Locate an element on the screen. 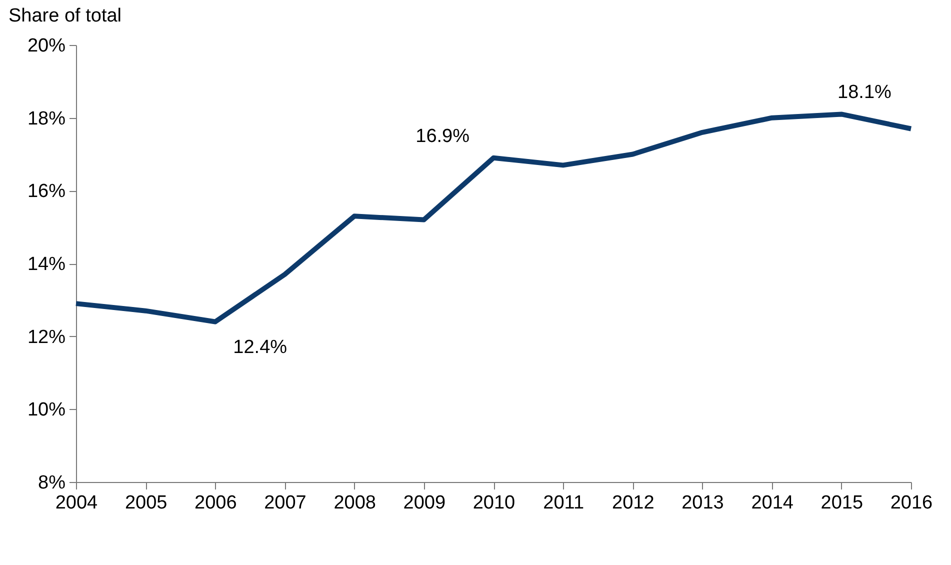 The width and height of the screenshot is (951, 565). x-tick-label: 2006 is located at coordinates (215, 503).